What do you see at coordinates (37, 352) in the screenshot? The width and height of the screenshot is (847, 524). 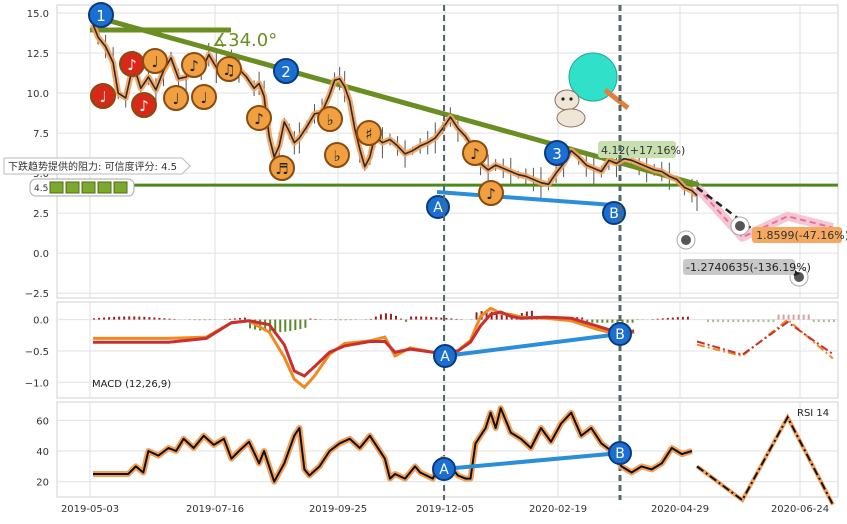 I see `macd-y-tick: −0.5` at bounding box center [37, 352].